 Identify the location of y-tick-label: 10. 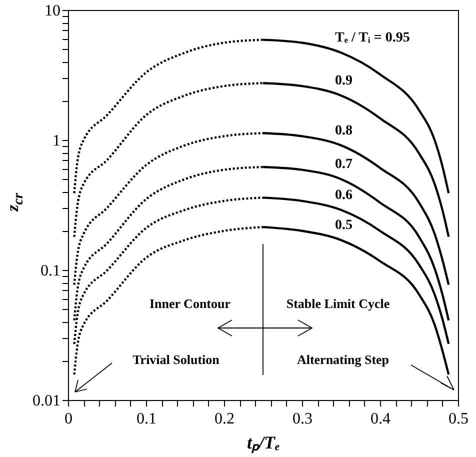
(52, 11).